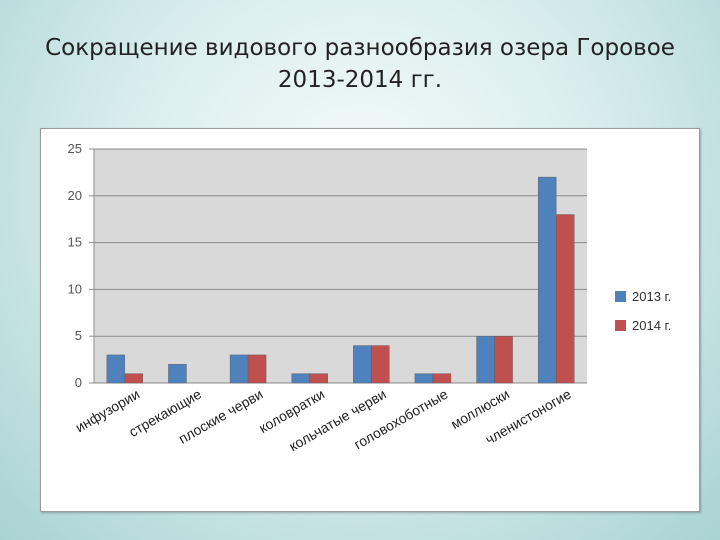  What do you see at coordinates (78, 335) in the screenshot?
I see `y-tick-label: 5` at bounding box center [78, 335].